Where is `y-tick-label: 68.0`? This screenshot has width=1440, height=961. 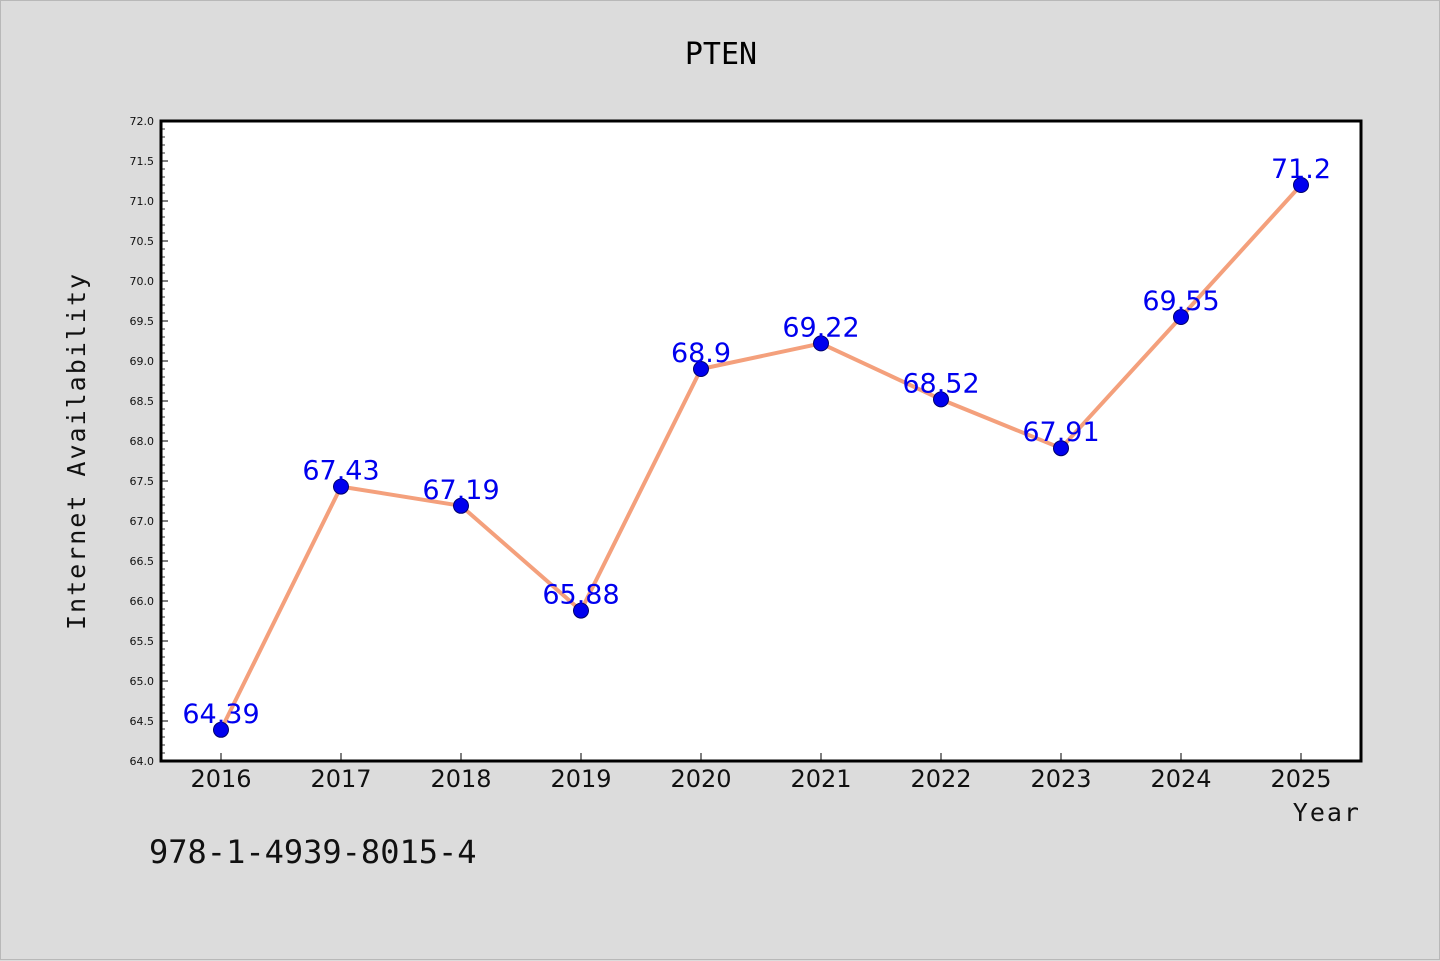 y-tick-label: 68.0 is located at coordinates (142, 441).